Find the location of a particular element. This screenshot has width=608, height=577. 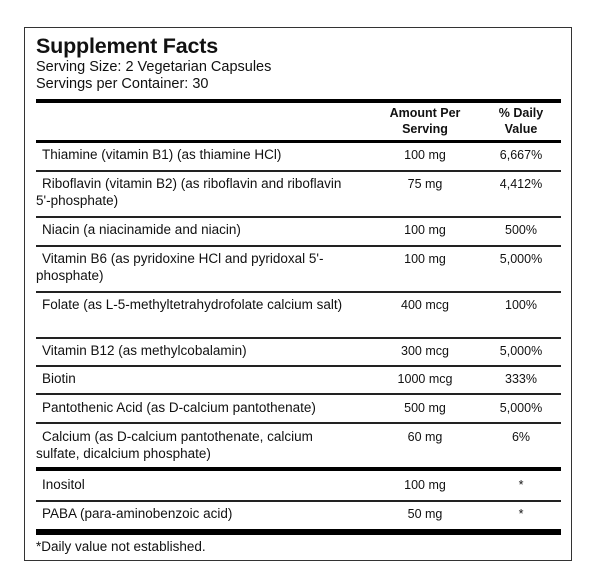

nutrient-name: PABA (para-aminobenzoic acid) is located at coordinates (137, 513).